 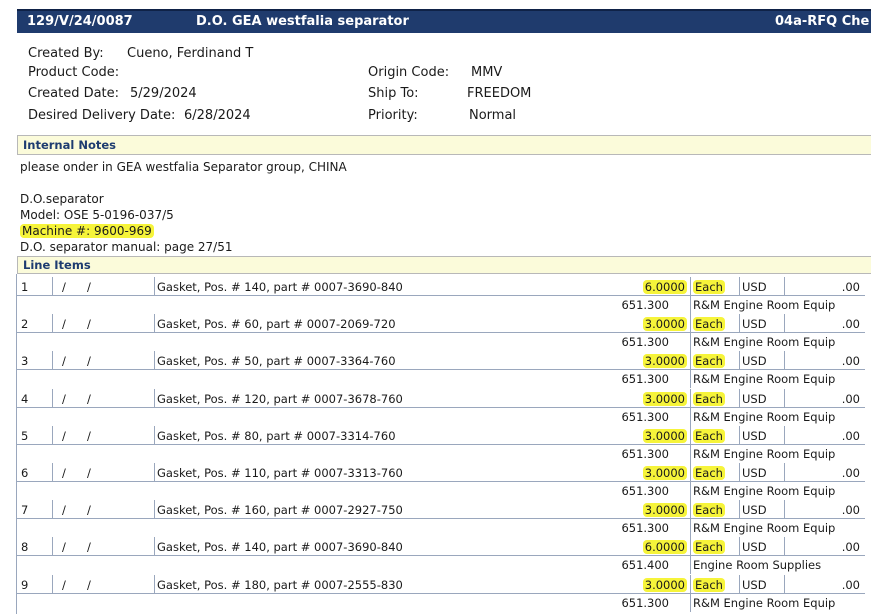 What do you see at coordinates (126, 247) in the screenshot?
I see `note-line: D.O. separator manual: page 27/51` at bounding box center [126, 247].